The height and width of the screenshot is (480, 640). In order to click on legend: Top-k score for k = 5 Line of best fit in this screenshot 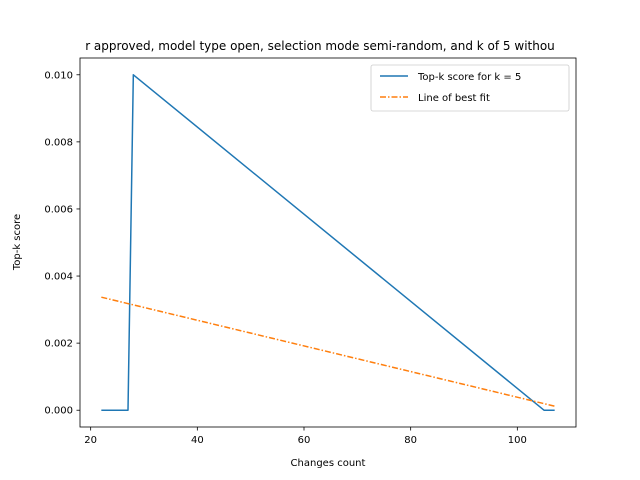, I will do `click(470, 88)`.